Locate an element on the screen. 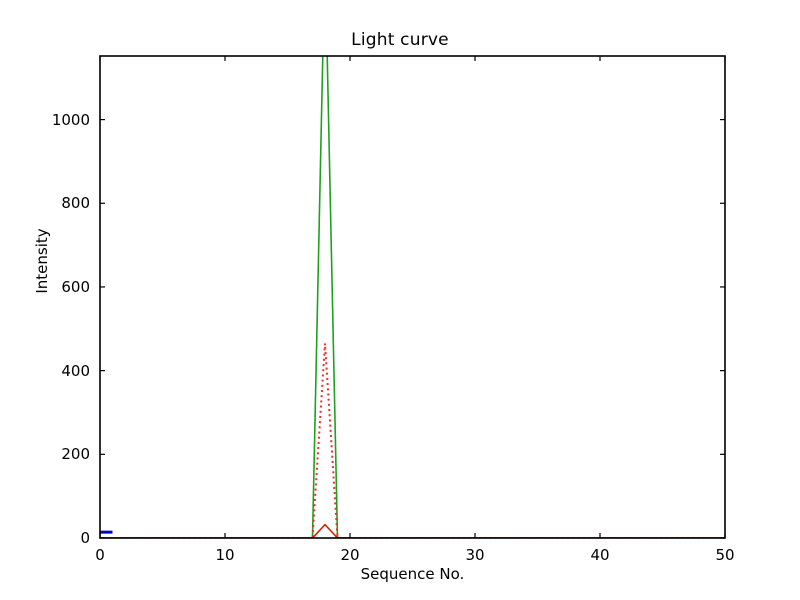 Image resolution: width=800 pixels, height=600 pixels. series-red-solid-baseline is located at coordinates (412, 530).